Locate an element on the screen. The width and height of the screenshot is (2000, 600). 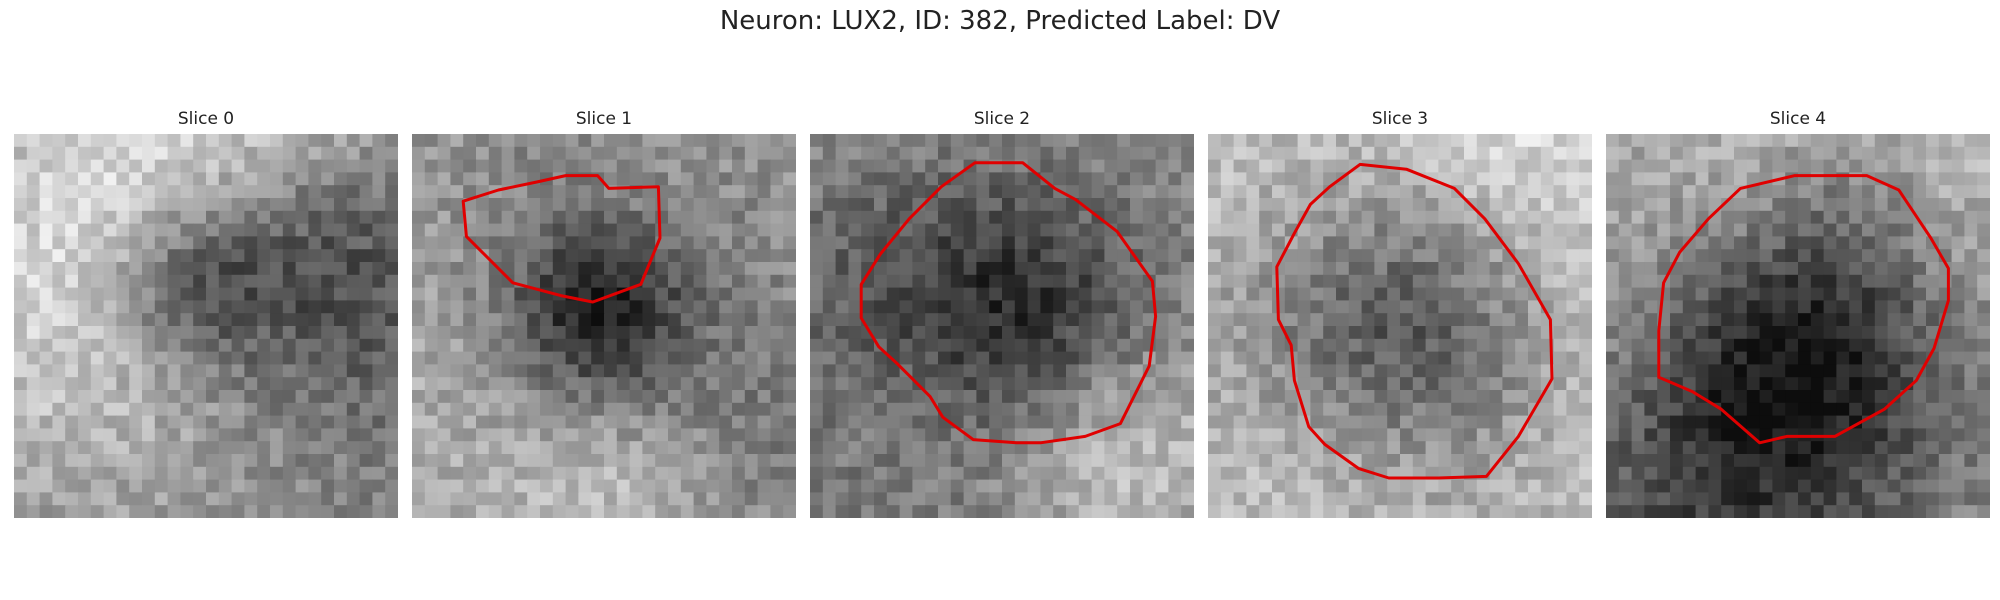
slice-panel-4: Slice 4 is located at coordinates (1798, 313).